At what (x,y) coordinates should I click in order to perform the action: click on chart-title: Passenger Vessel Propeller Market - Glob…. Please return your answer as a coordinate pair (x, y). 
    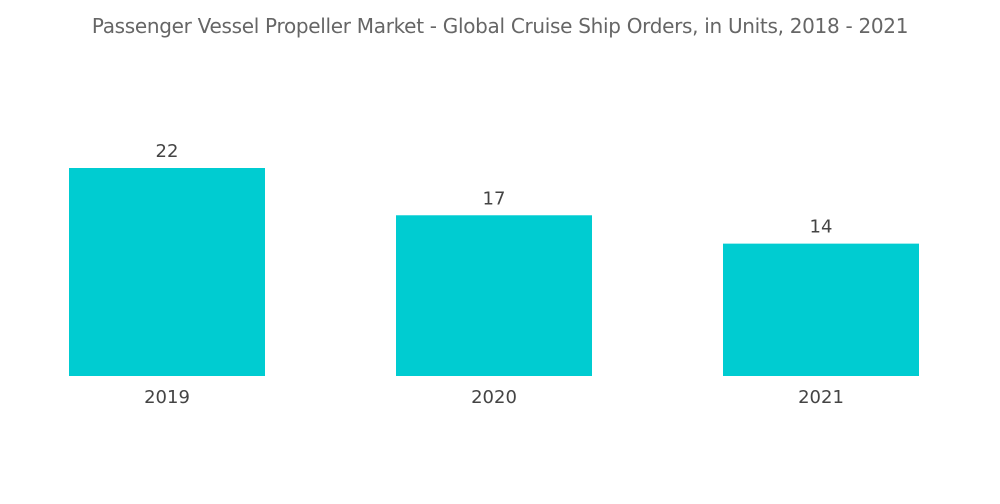
    Looking at the image, I should click on (500, 26).